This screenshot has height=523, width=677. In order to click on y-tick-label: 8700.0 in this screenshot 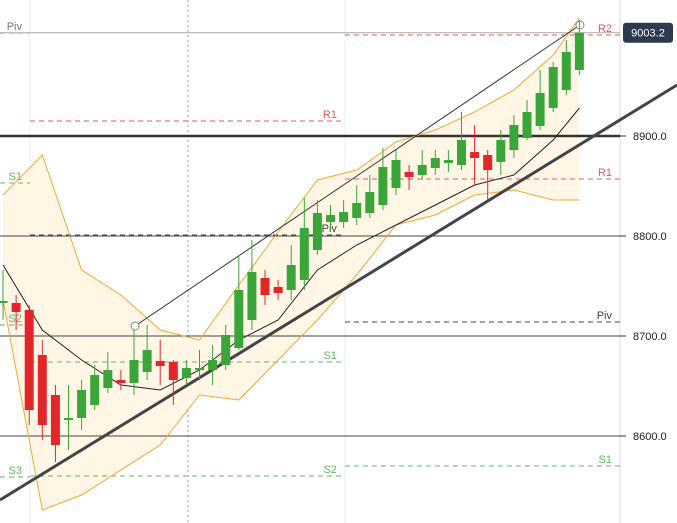, I will do `click(650, 337)`.